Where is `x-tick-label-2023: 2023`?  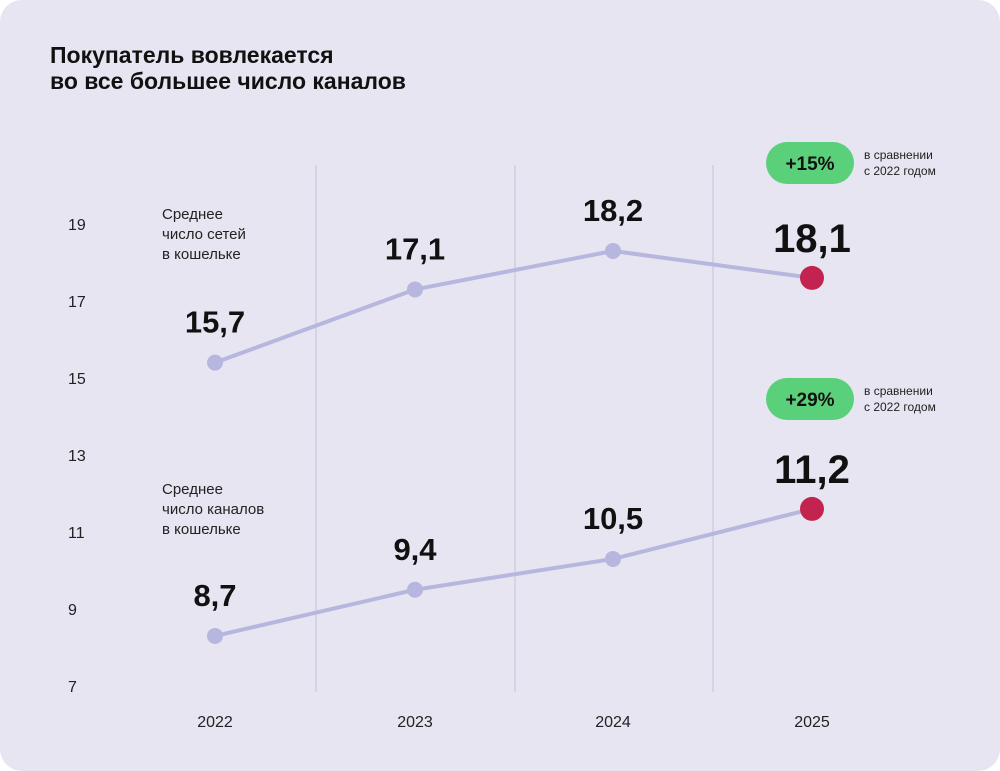 x-tick-label-2023: 2023 is located at coordinates (415, 722).